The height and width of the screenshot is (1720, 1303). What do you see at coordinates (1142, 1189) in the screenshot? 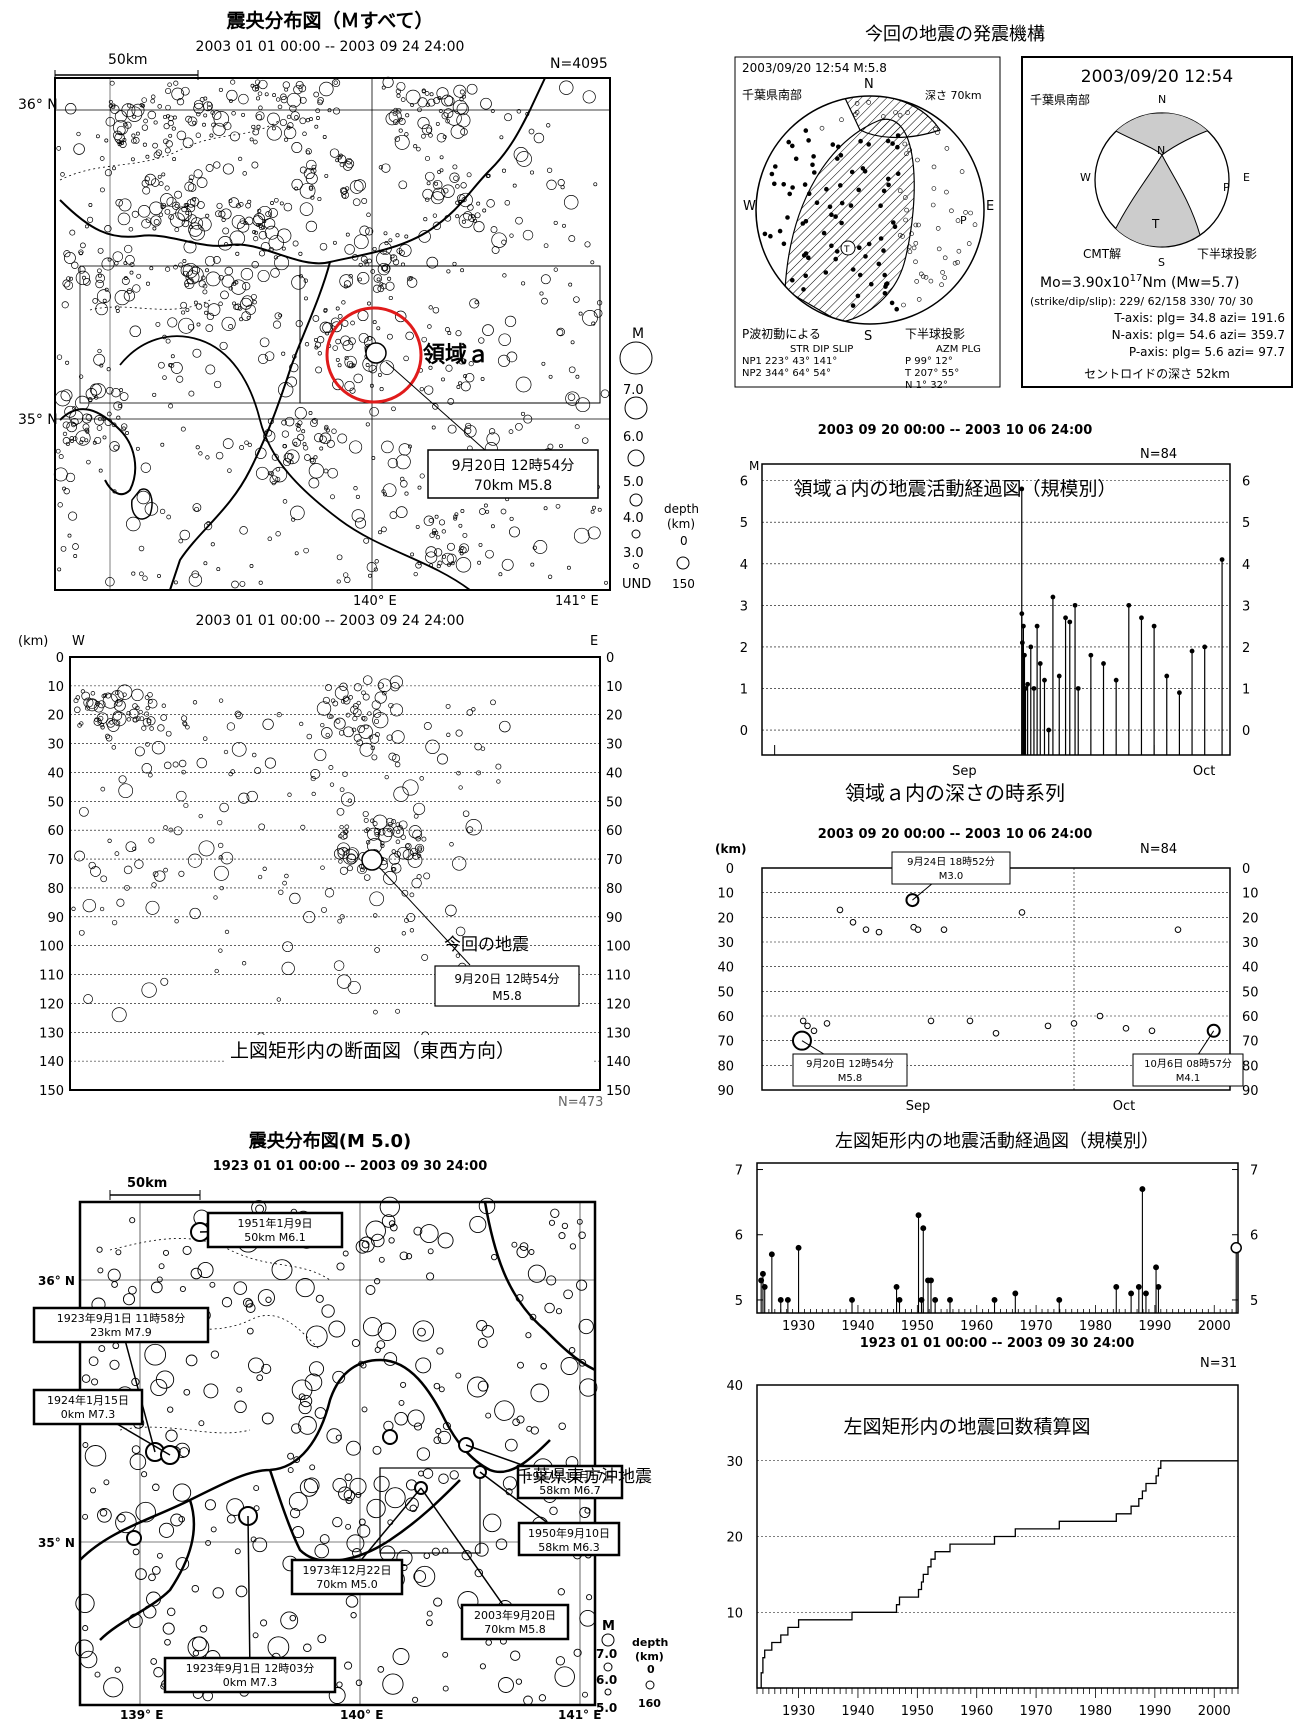
I see `chart2-point` at bounding box center [1142, 1189].